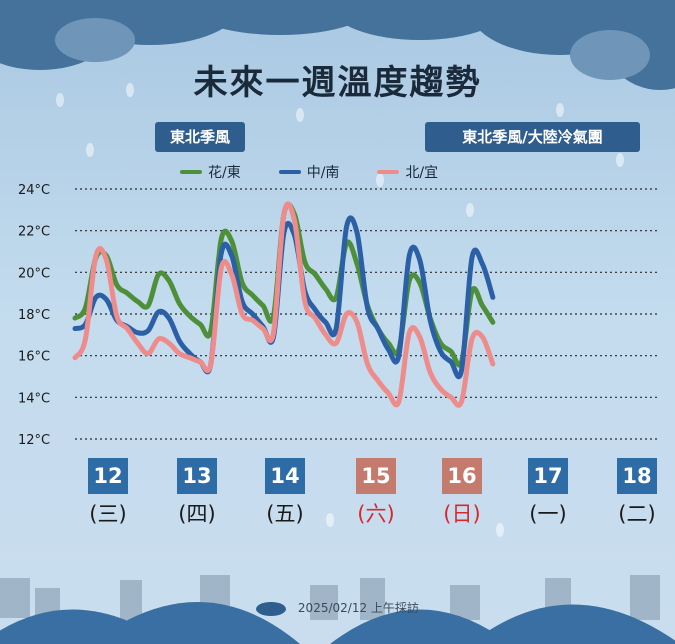  Describe the element at coordinates (337, 623) in the screenshot. I see `umbrella-icon` at that location.